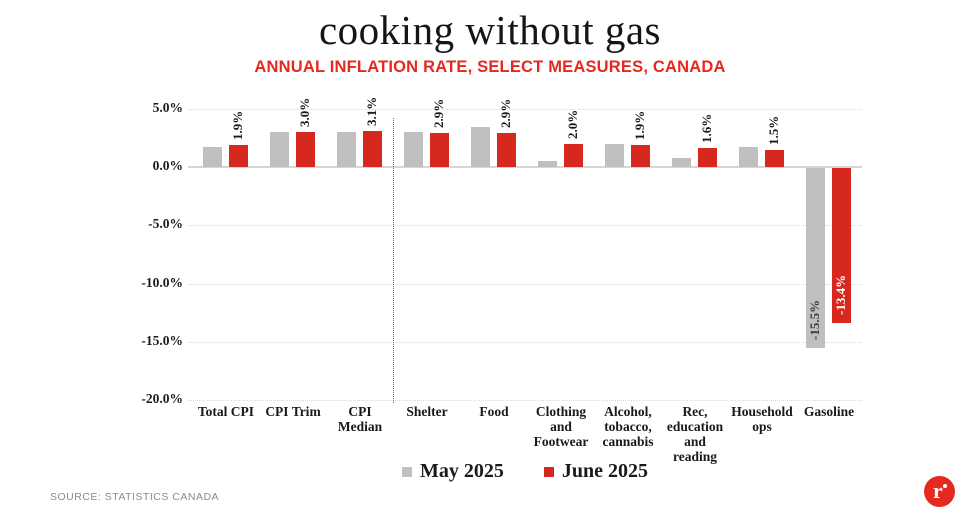 This screenshot has width=980, height=530. What do you see at coordinates (628, 426) in the screenshot?
I see `x-axis-label-alcohol-tobacco-cannabis: Alcohol, tobacco, cannabis` at bounding box center [628, 426].